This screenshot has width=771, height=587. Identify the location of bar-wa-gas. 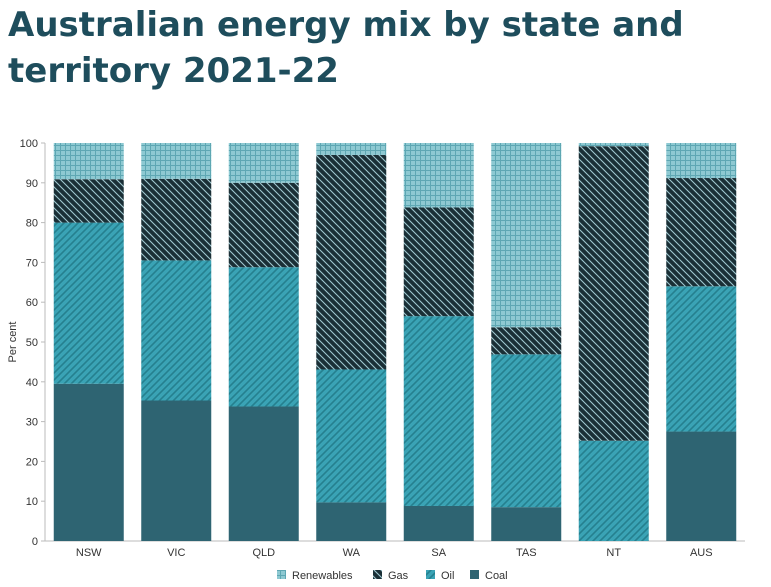
(351, 262).